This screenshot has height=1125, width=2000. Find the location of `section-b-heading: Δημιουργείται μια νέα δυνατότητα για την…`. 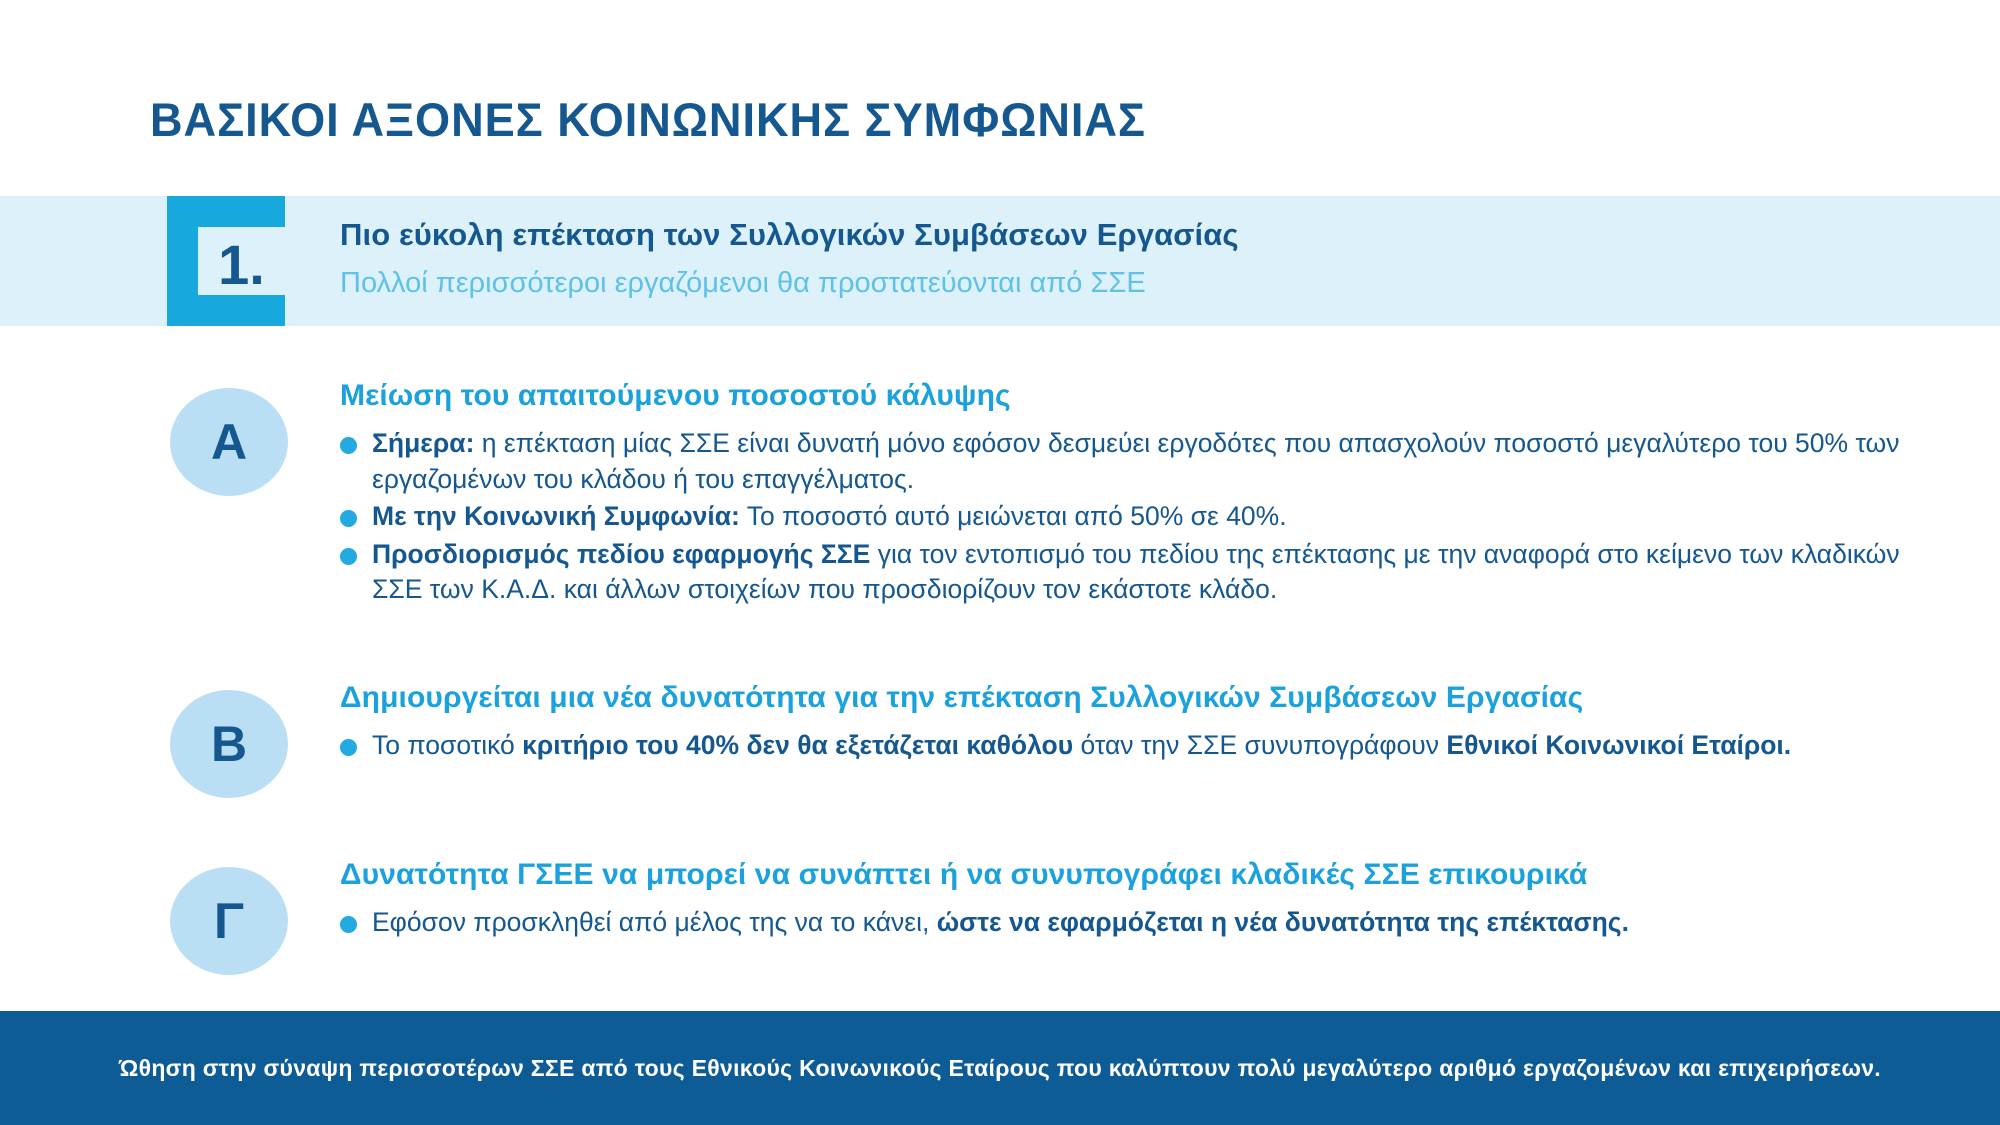

section-b-heading: Δημιουργείται μια νέα δυνατότητα για την… is located at coordinates (962, 697).